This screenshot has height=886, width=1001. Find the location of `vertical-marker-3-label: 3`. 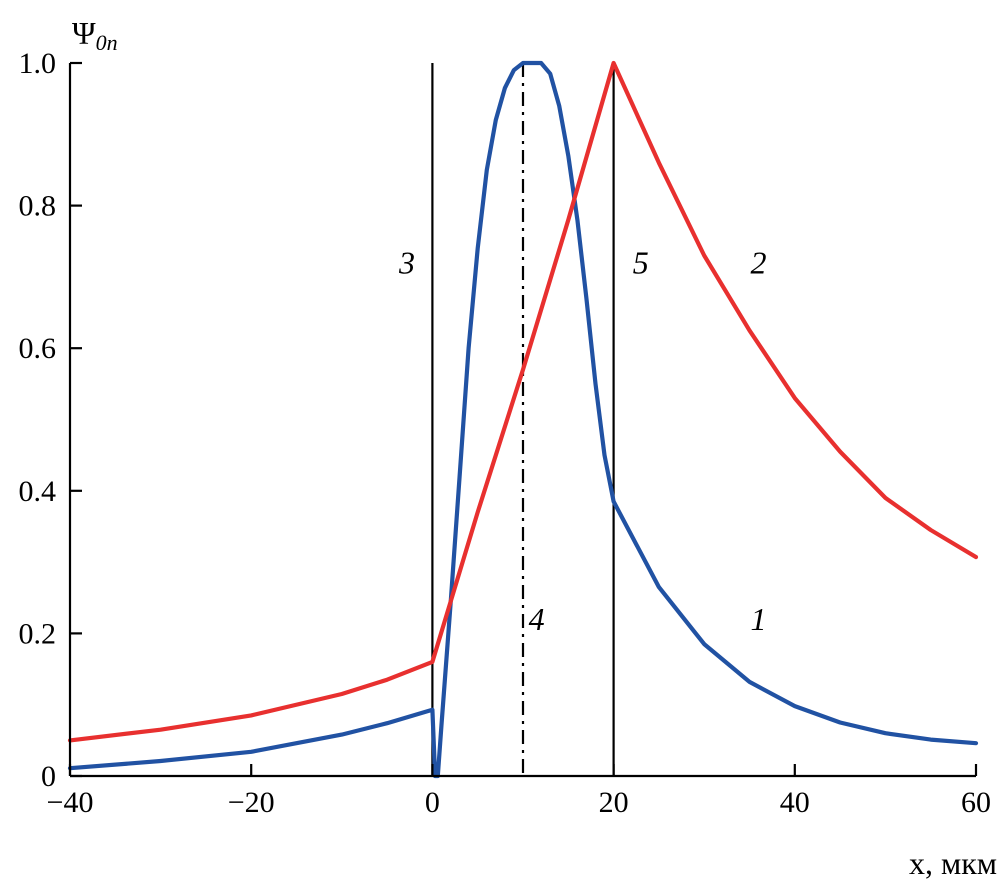

vertical-marker-3-label: 3 is located at coordinates (406, 262).